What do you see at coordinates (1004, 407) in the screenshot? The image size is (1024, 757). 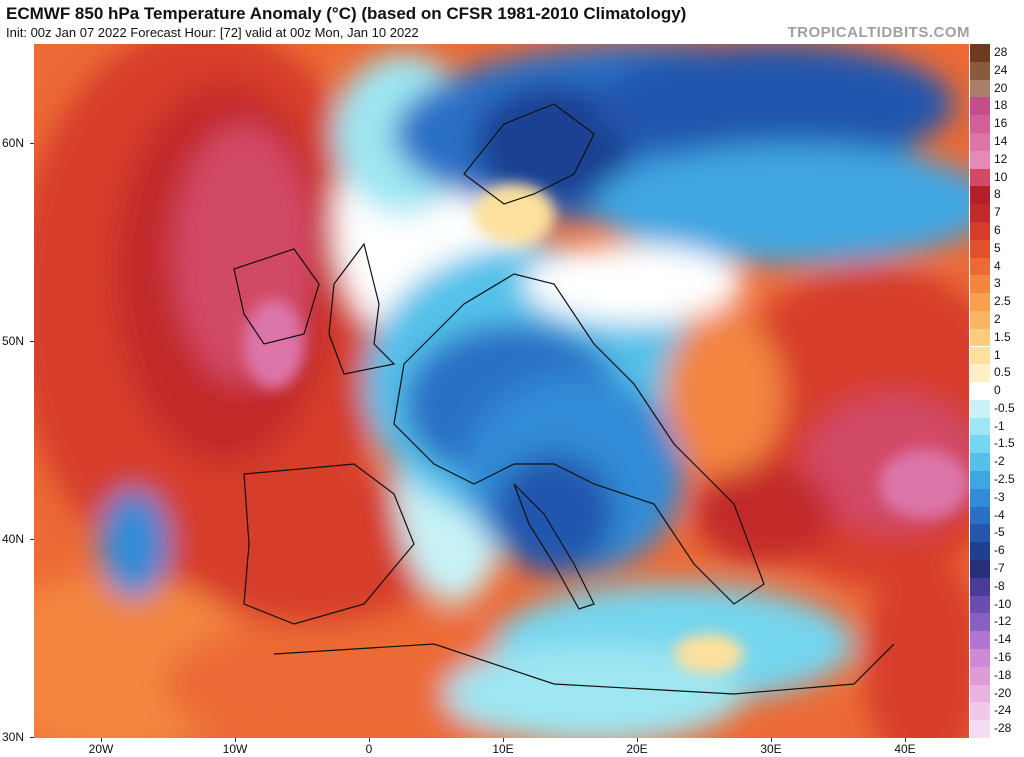 I see `colorbar-label: -0.5` at bounding box center [1004, 407].